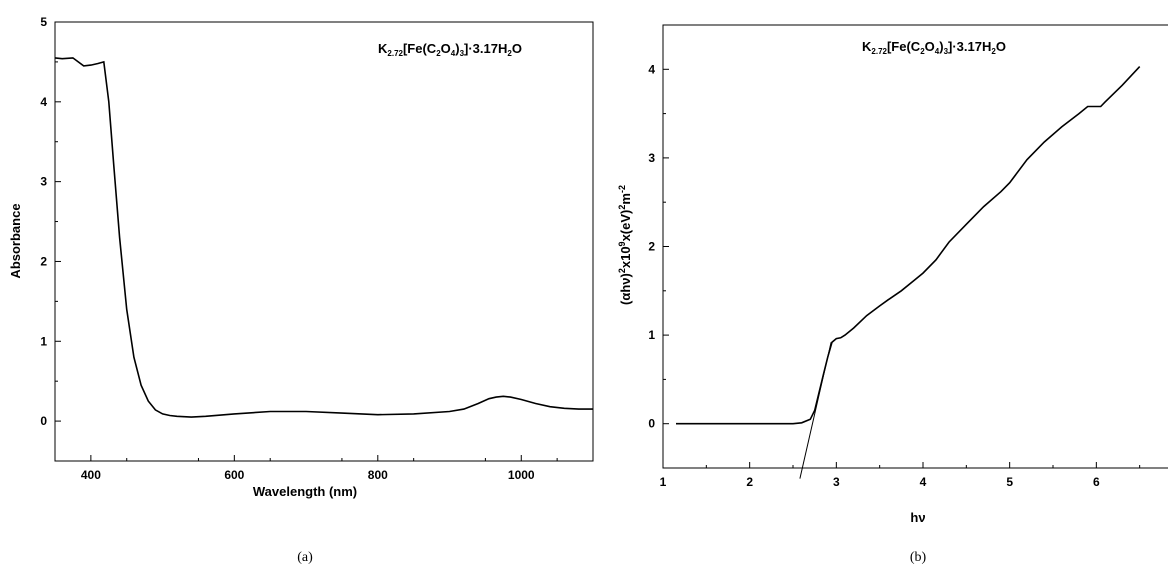 This screenshot has height=572, width=1168. What do you see at coordinates (651, 335) in the screenshot?
I see `panel-b-ytick-label: 1` at bounding box center [651, 335].